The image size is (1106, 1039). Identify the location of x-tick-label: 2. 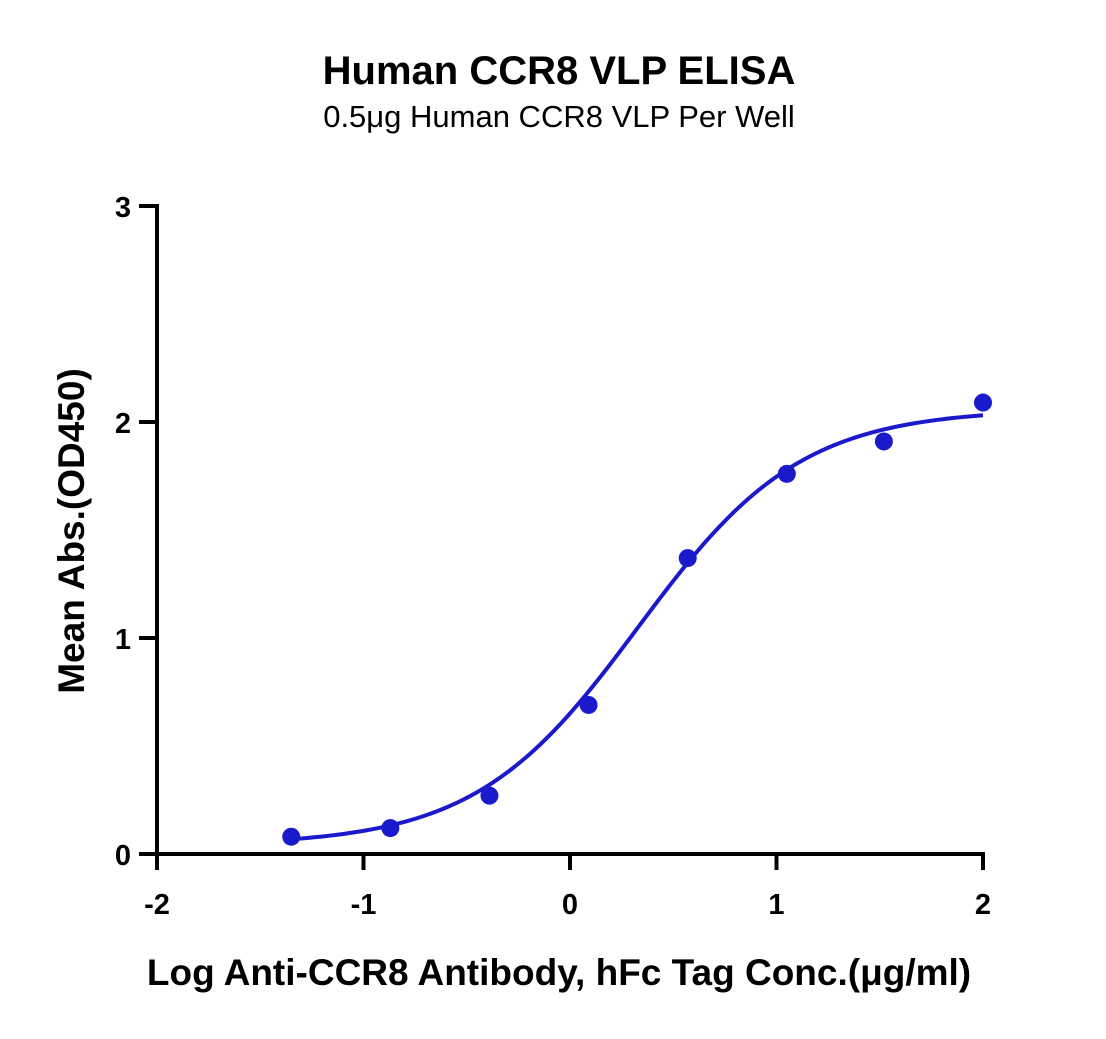
(983, 905).